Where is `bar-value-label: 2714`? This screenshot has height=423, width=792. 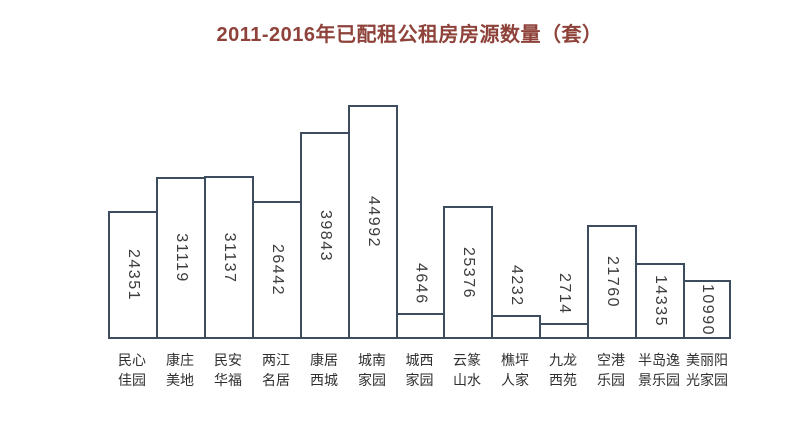 bar-value-label: 2714 is located at coordinates (564, 294).